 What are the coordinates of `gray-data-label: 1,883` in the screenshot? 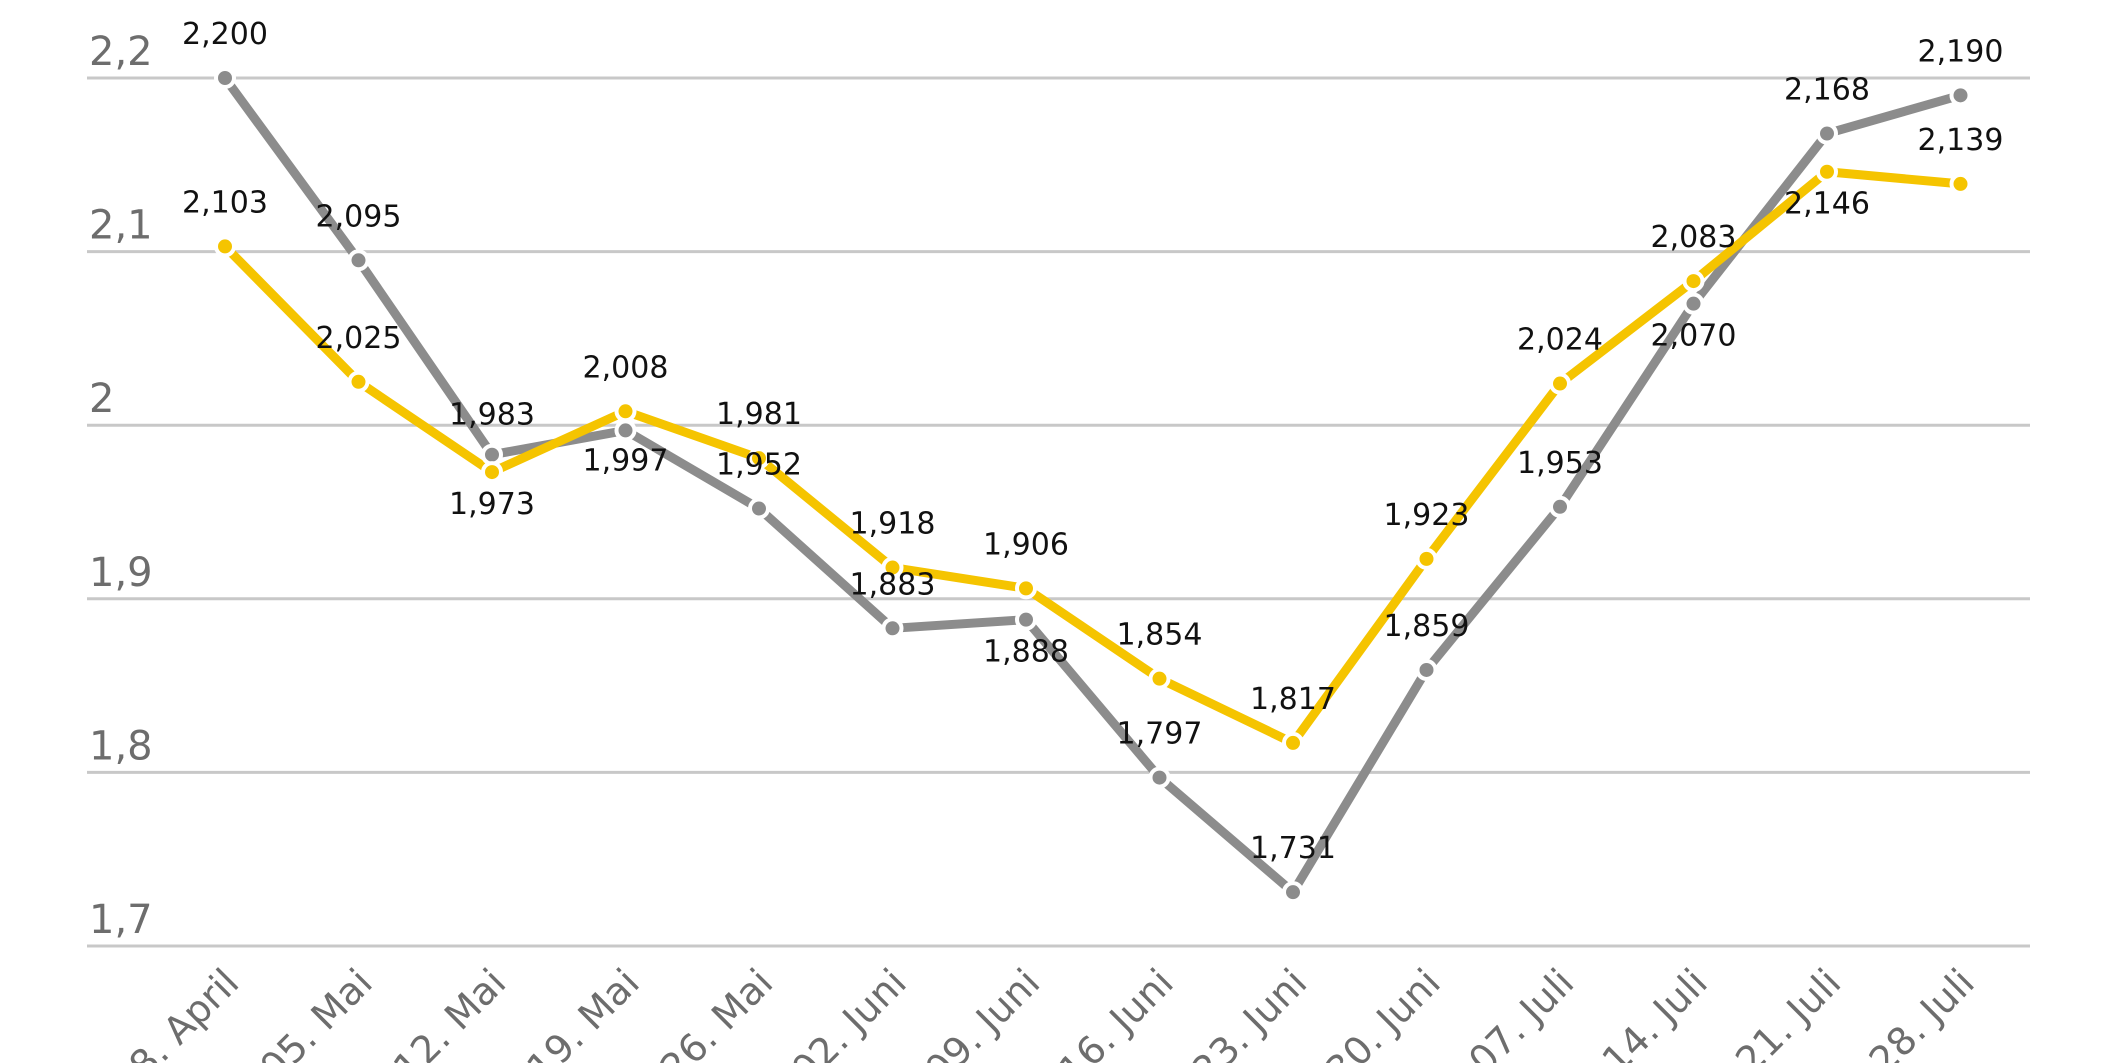 It's located at (893, 584).